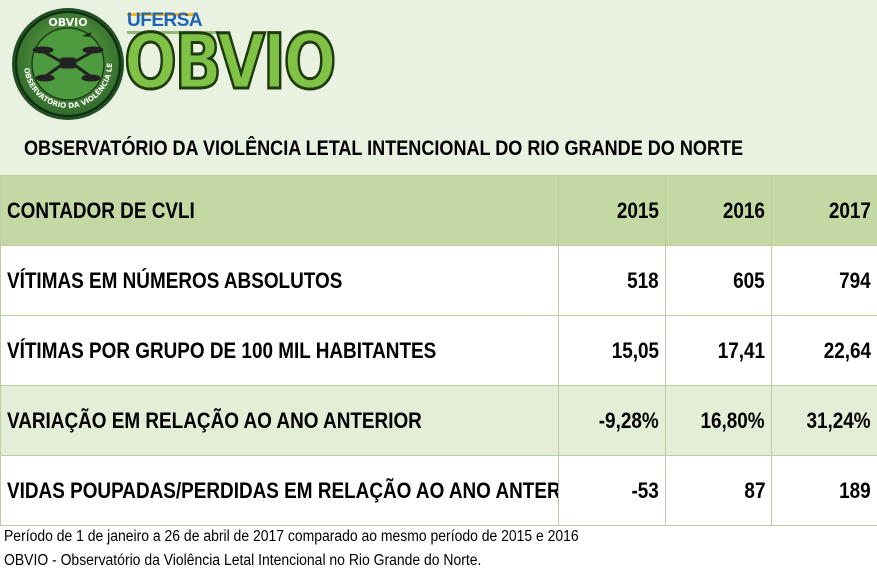 This screenshot has width=877, height=575. Describe the element at coordinates (824, 420) in the screenshot. I see `table-cell: 31,24%` at that location.